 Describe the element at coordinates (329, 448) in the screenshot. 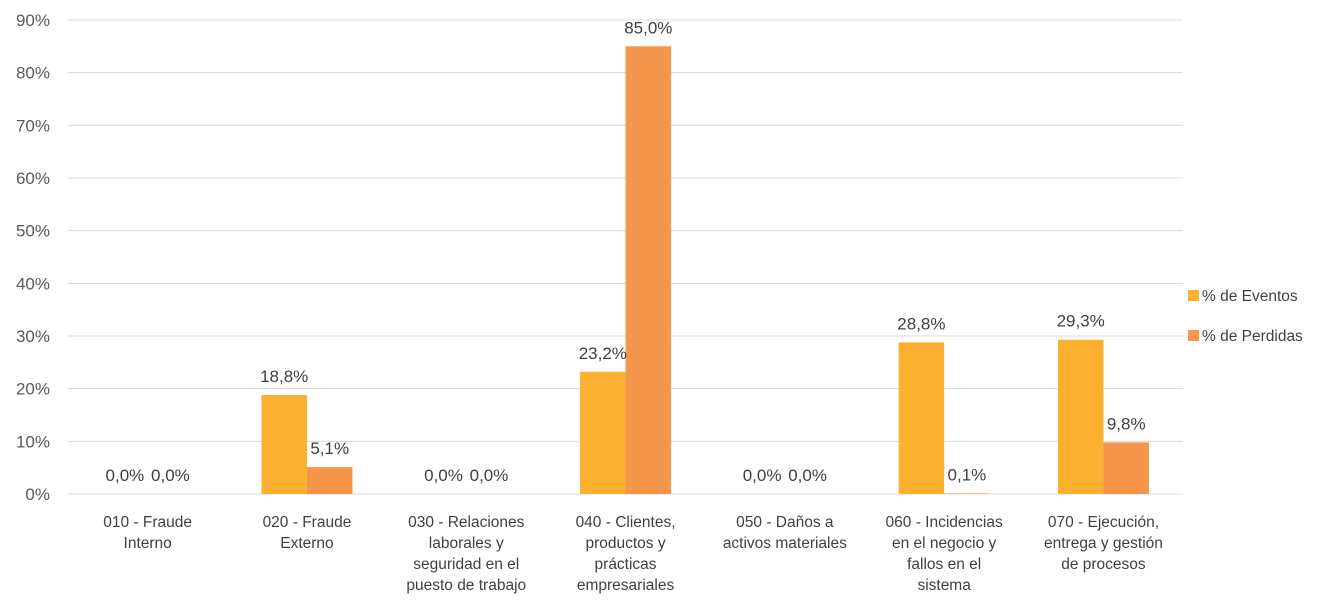

I see `data-label: 5,1%` at that location.